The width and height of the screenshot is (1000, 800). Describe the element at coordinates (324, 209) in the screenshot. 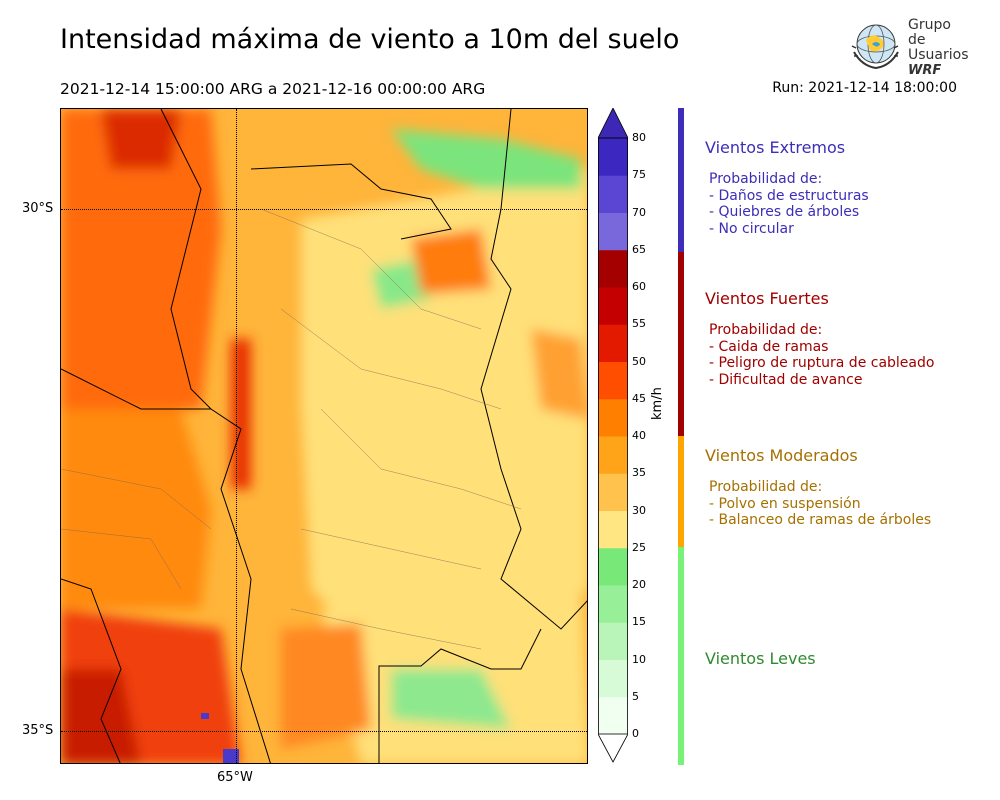

I see `latitude-line-30s` at that location.